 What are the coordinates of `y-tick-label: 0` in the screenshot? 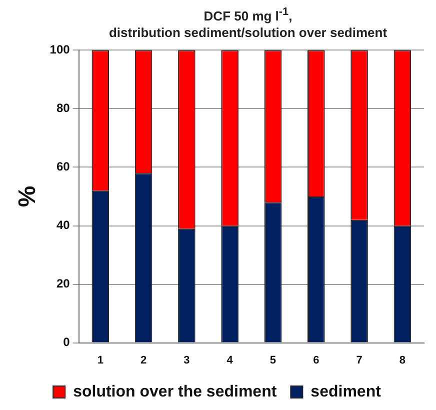 It's located at (66, 342).